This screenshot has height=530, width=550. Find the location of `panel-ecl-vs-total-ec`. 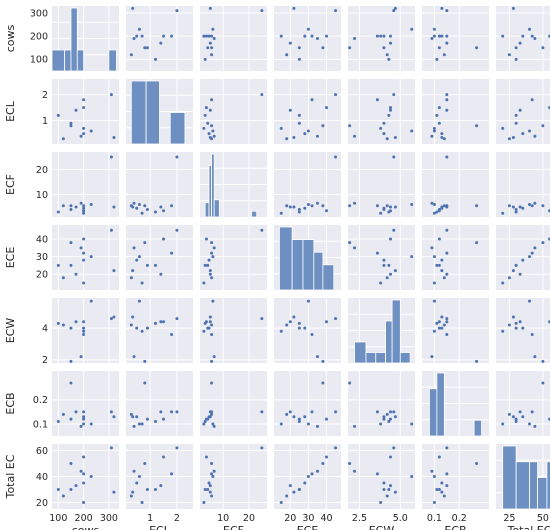

panel-ecl-vs-total-ec is located at coordinates (523, 111).